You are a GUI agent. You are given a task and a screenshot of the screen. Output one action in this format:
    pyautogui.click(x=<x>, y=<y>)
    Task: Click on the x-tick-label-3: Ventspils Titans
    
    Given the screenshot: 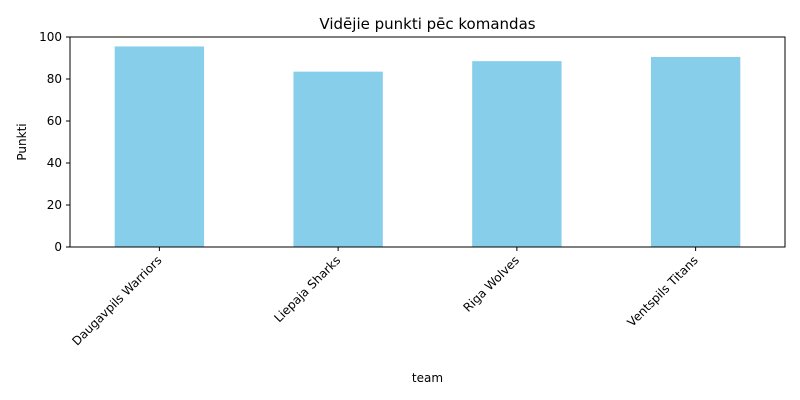 What is the action you would take?
    pyautogui.click(x=663, y=291)
    